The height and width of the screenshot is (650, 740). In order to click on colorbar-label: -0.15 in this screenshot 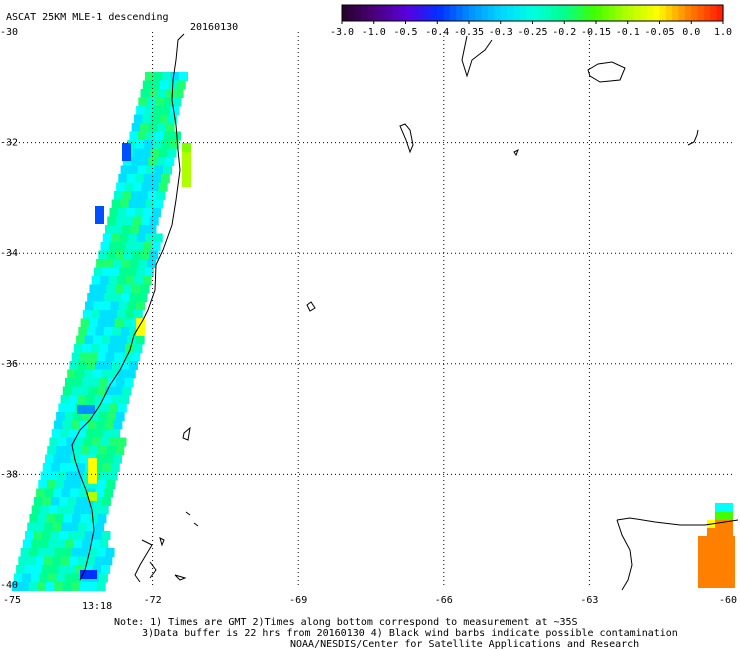, I will do `click(596, 32)`.